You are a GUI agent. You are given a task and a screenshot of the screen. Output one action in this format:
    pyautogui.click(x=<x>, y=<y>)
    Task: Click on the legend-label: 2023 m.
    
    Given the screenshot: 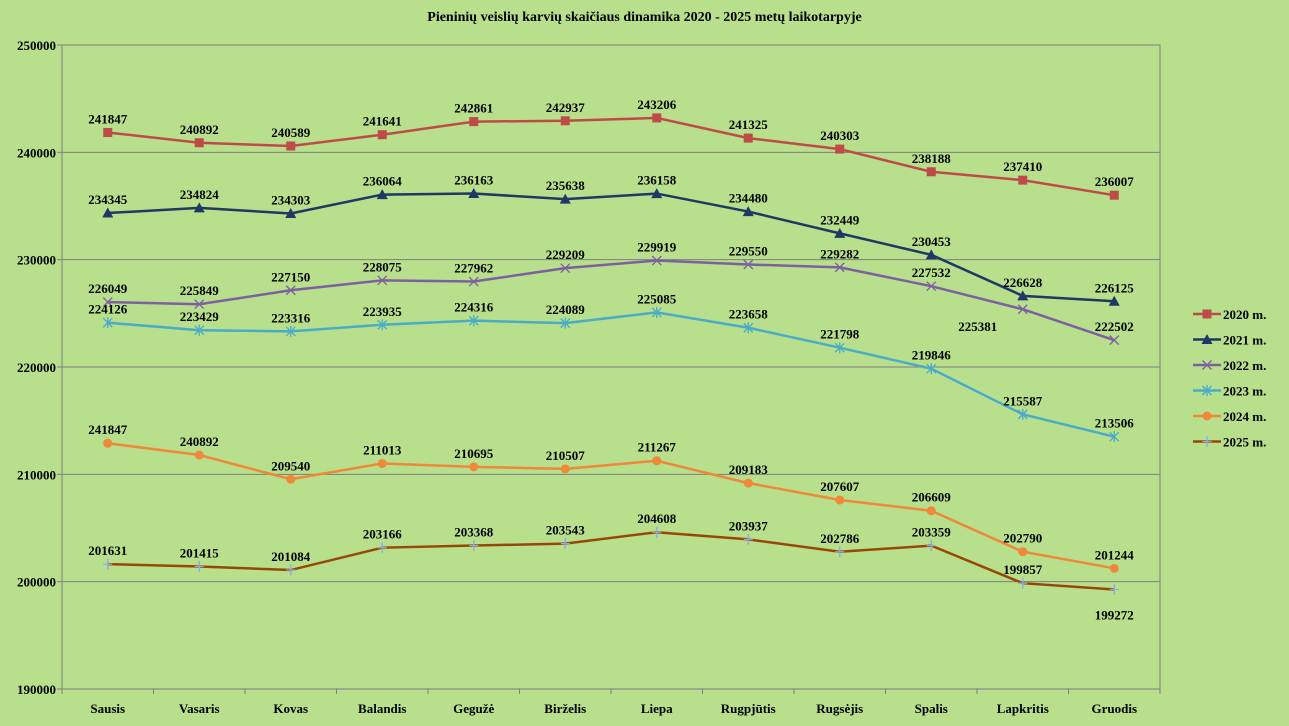 What is the action you would take?
    pyautogui.click(x=1244, y=391)
    